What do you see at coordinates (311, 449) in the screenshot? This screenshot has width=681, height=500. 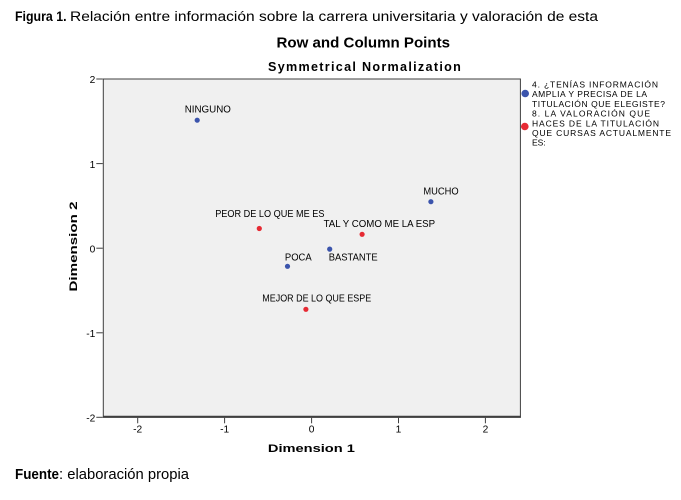 I see `svg-text: Dimension 1` at bounding box center [311, 449].